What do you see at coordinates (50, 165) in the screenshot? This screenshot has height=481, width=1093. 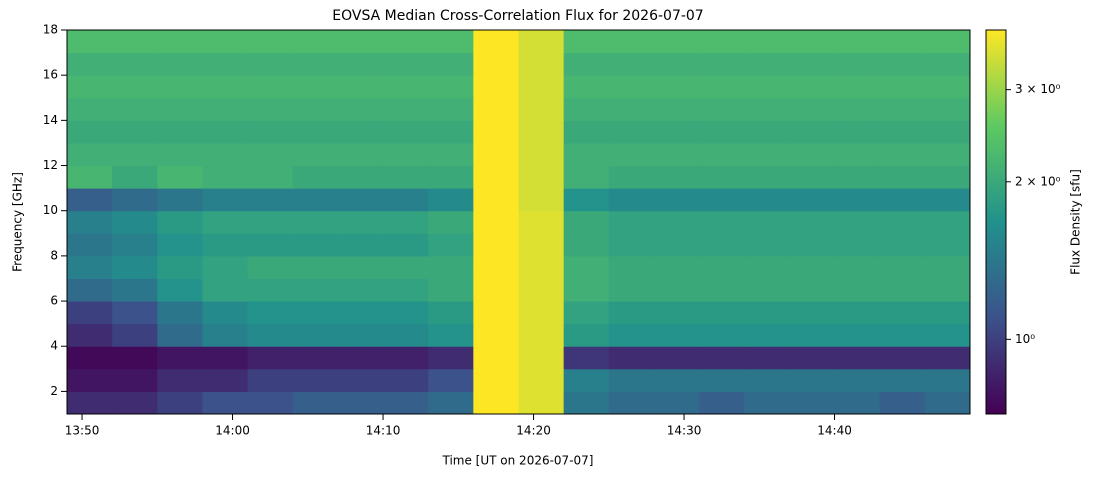 I see `y-tick-label: 12` at bounding box center [50, 165].